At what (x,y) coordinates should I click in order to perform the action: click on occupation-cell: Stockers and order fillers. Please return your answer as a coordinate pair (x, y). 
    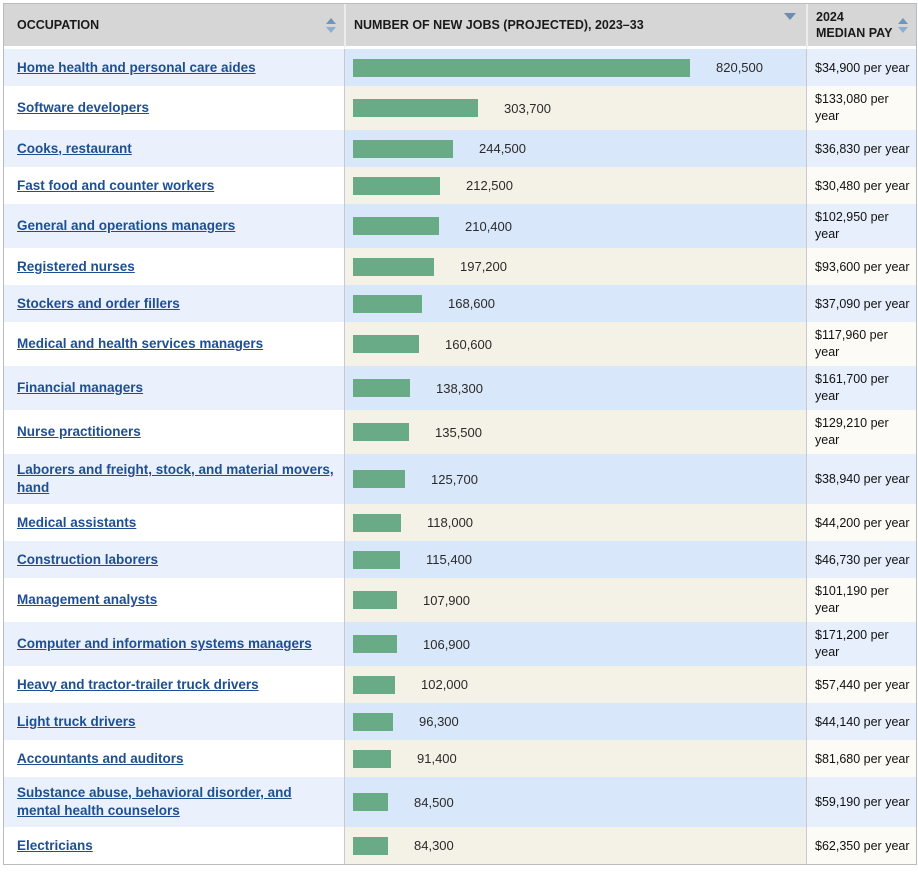
    Looking at the image, I should click on (174, 303).